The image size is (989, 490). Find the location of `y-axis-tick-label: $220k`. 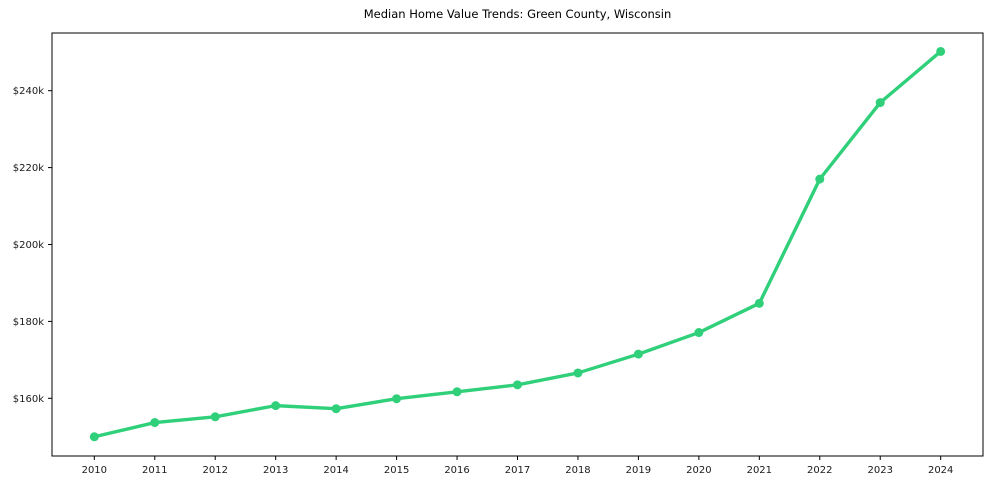

y-axis-tick-label: $220k is located at coordinates (28, 168).